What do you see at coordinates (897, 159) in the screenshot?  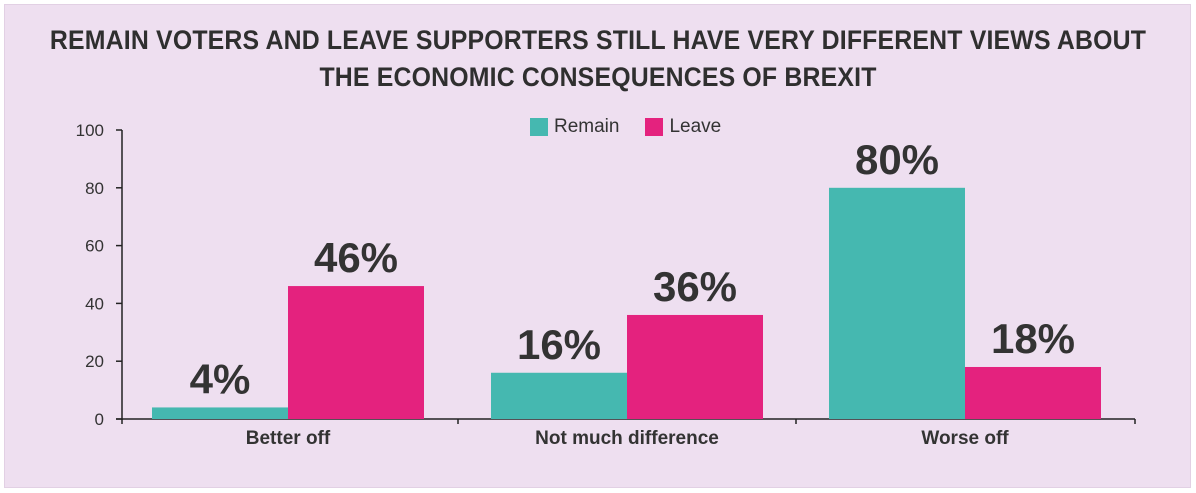 I see `value-label-remain-2: 80%` at bounding box center [897, 159].